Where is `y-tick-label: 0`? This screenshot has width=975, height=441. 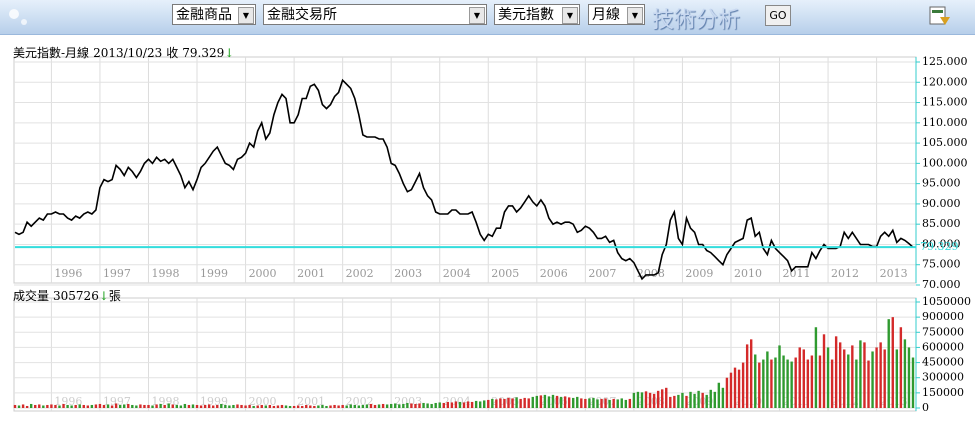 y-tick-label: 0 is located at coordinates (925, 407).